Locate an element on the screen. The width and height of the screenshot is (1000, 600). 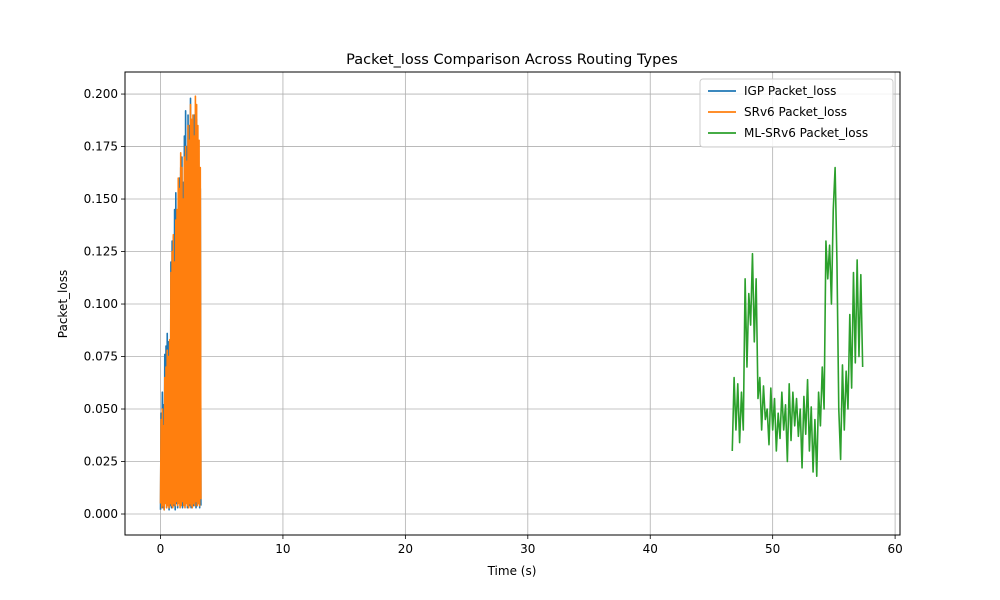
y-tick-label: 0.000 is located at coordinates (101, 514).